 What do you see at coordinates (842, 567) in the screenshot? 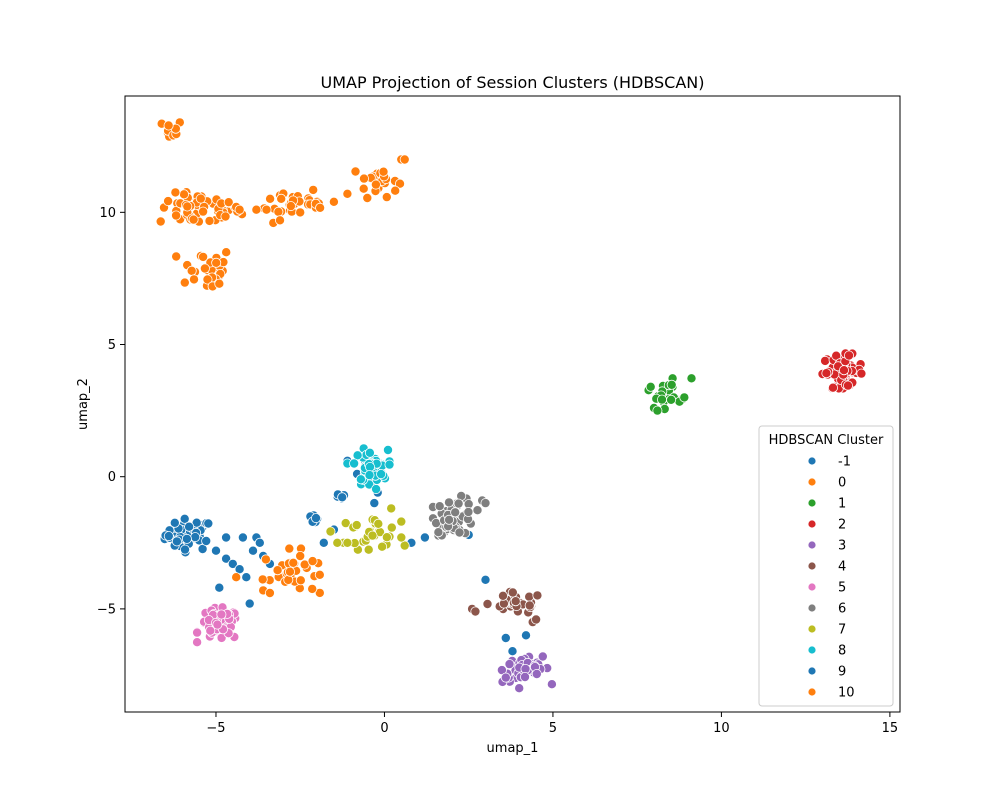
I see `legend-label-4: 4` at bounding box center [842, 567].